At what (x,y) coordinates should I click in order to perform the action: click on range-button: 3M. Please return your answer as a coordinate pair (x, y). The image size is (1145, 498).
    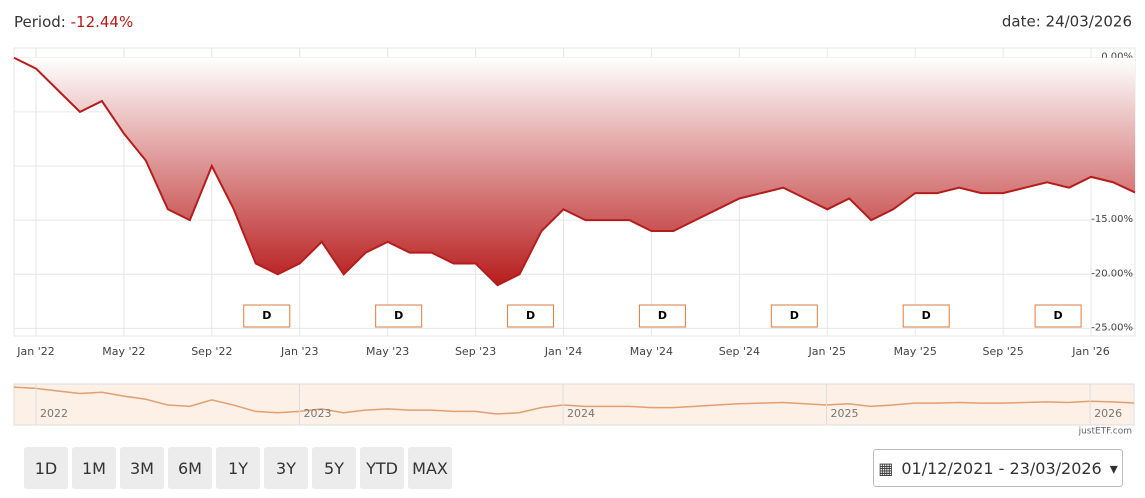
    Looking at the image, I should click on (142, 468).